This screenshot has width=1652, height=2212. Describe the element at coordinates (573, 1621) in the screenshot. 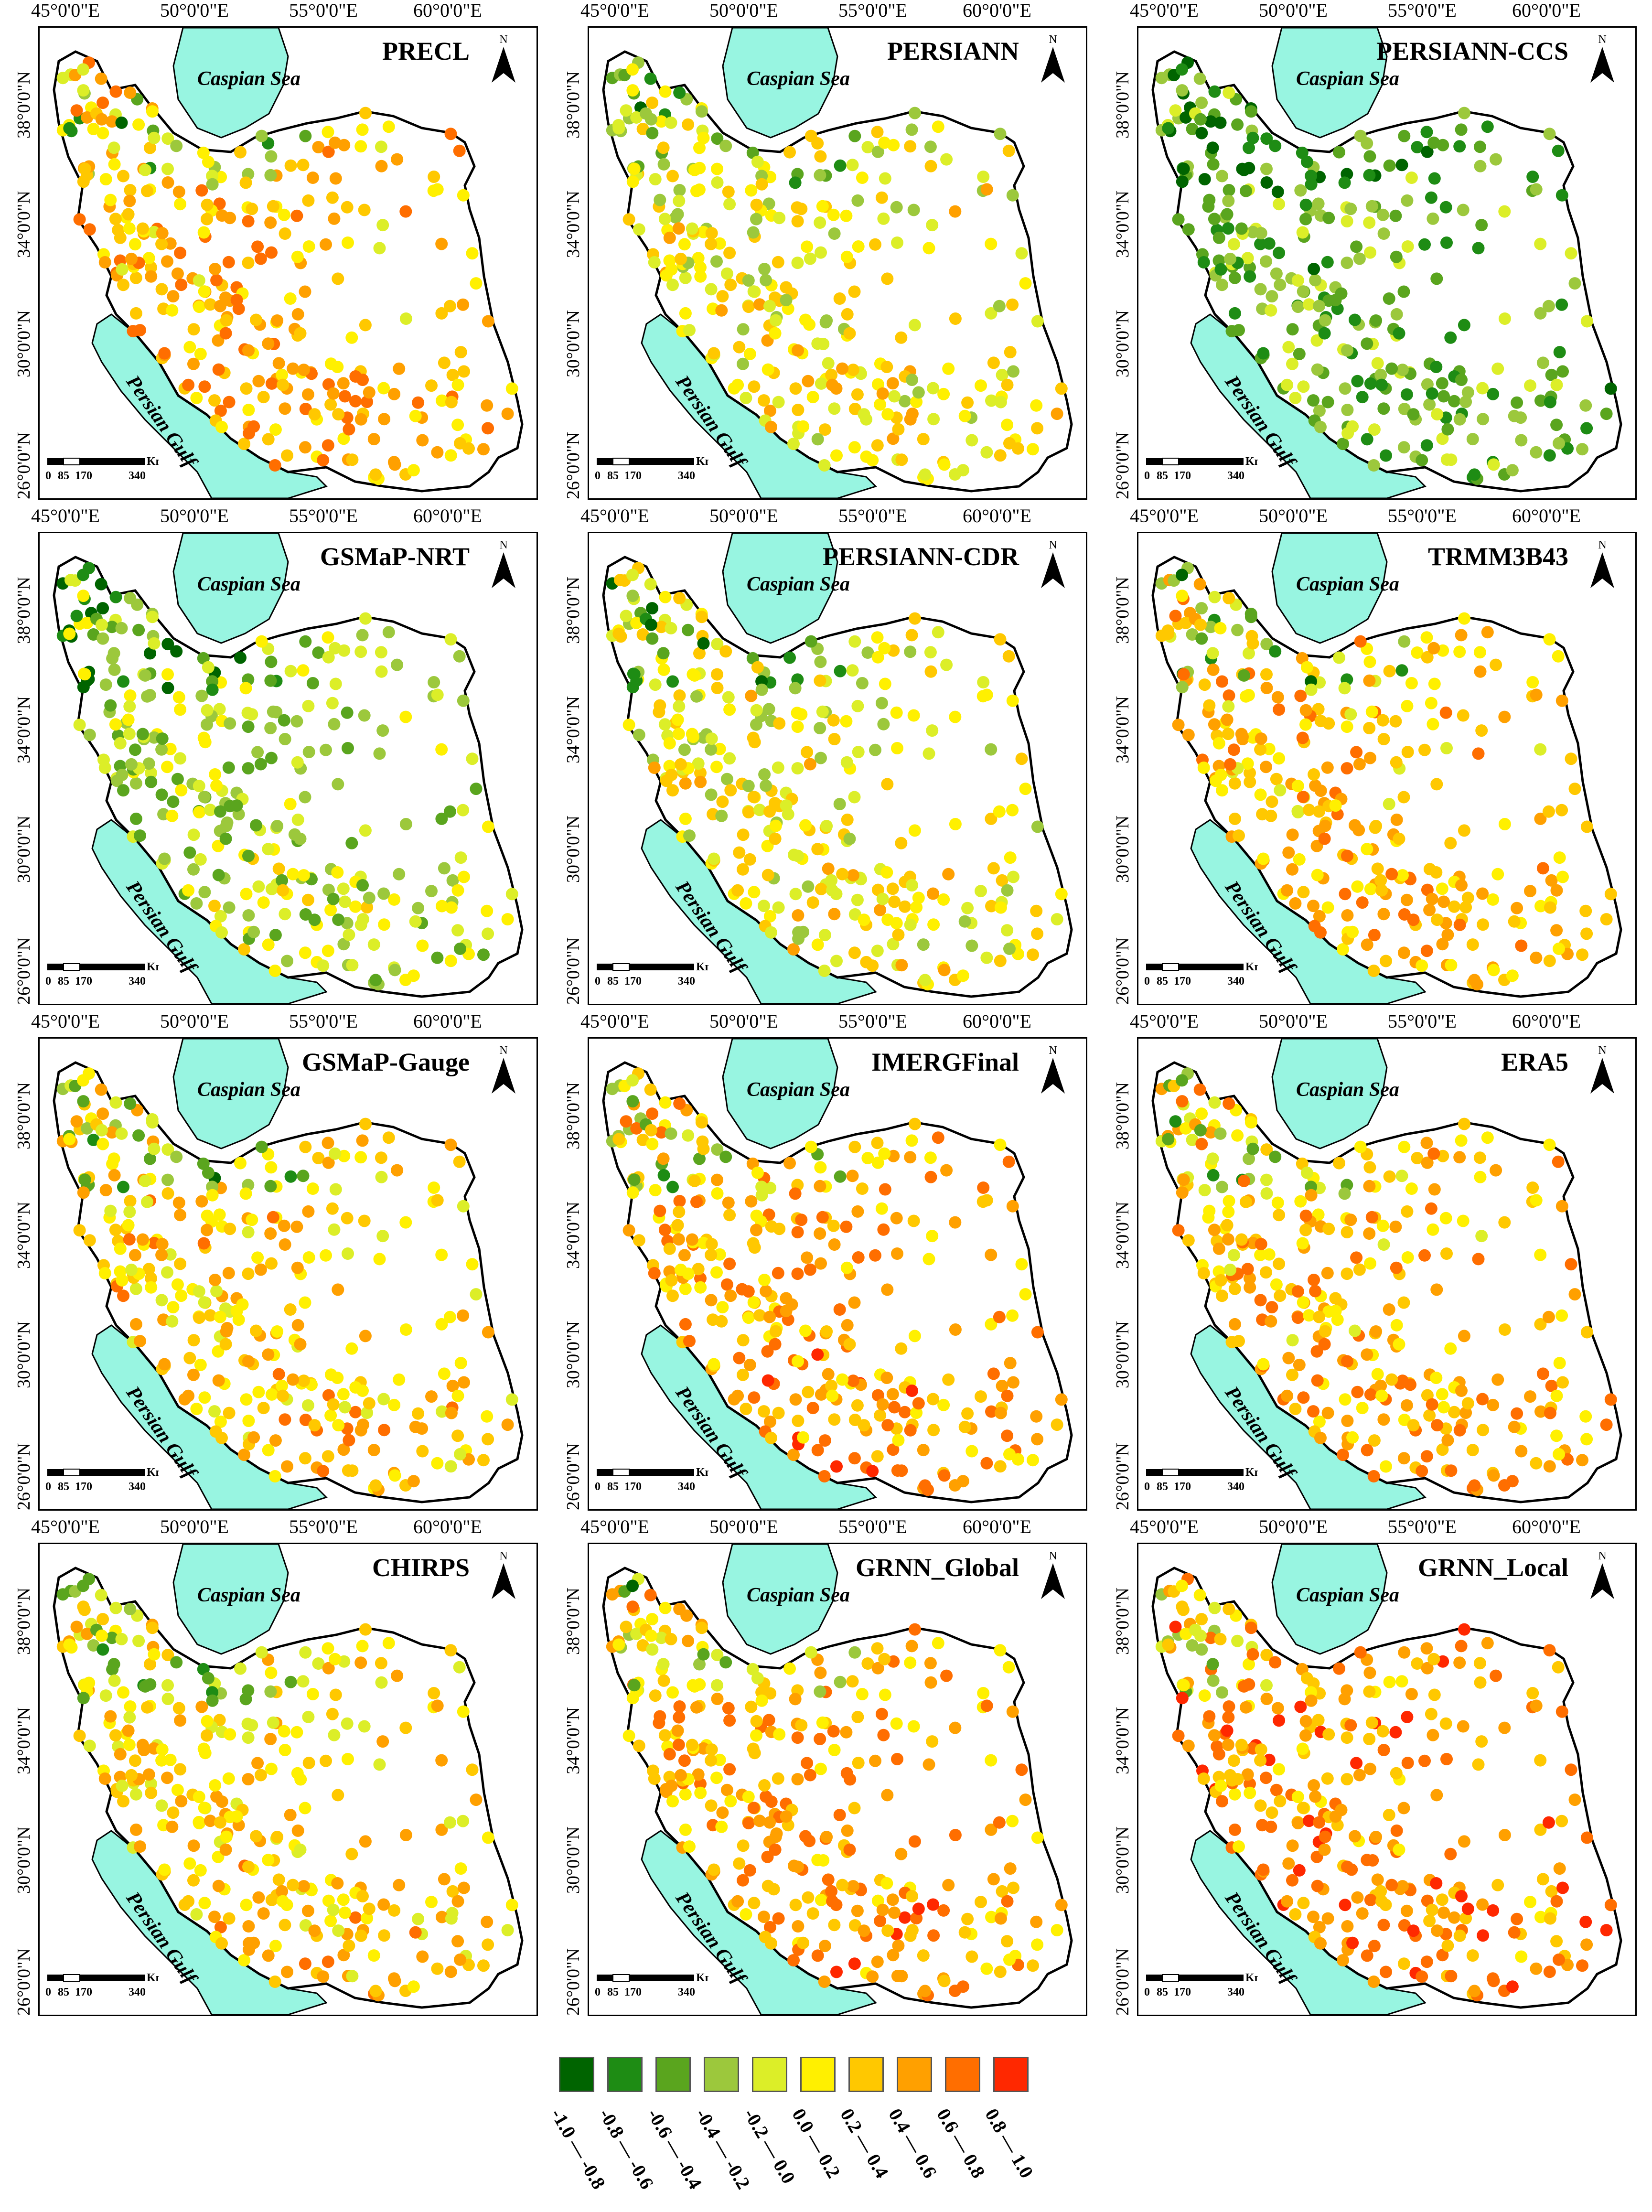

I see `latitude-label: 38°0'0"N` at that location.